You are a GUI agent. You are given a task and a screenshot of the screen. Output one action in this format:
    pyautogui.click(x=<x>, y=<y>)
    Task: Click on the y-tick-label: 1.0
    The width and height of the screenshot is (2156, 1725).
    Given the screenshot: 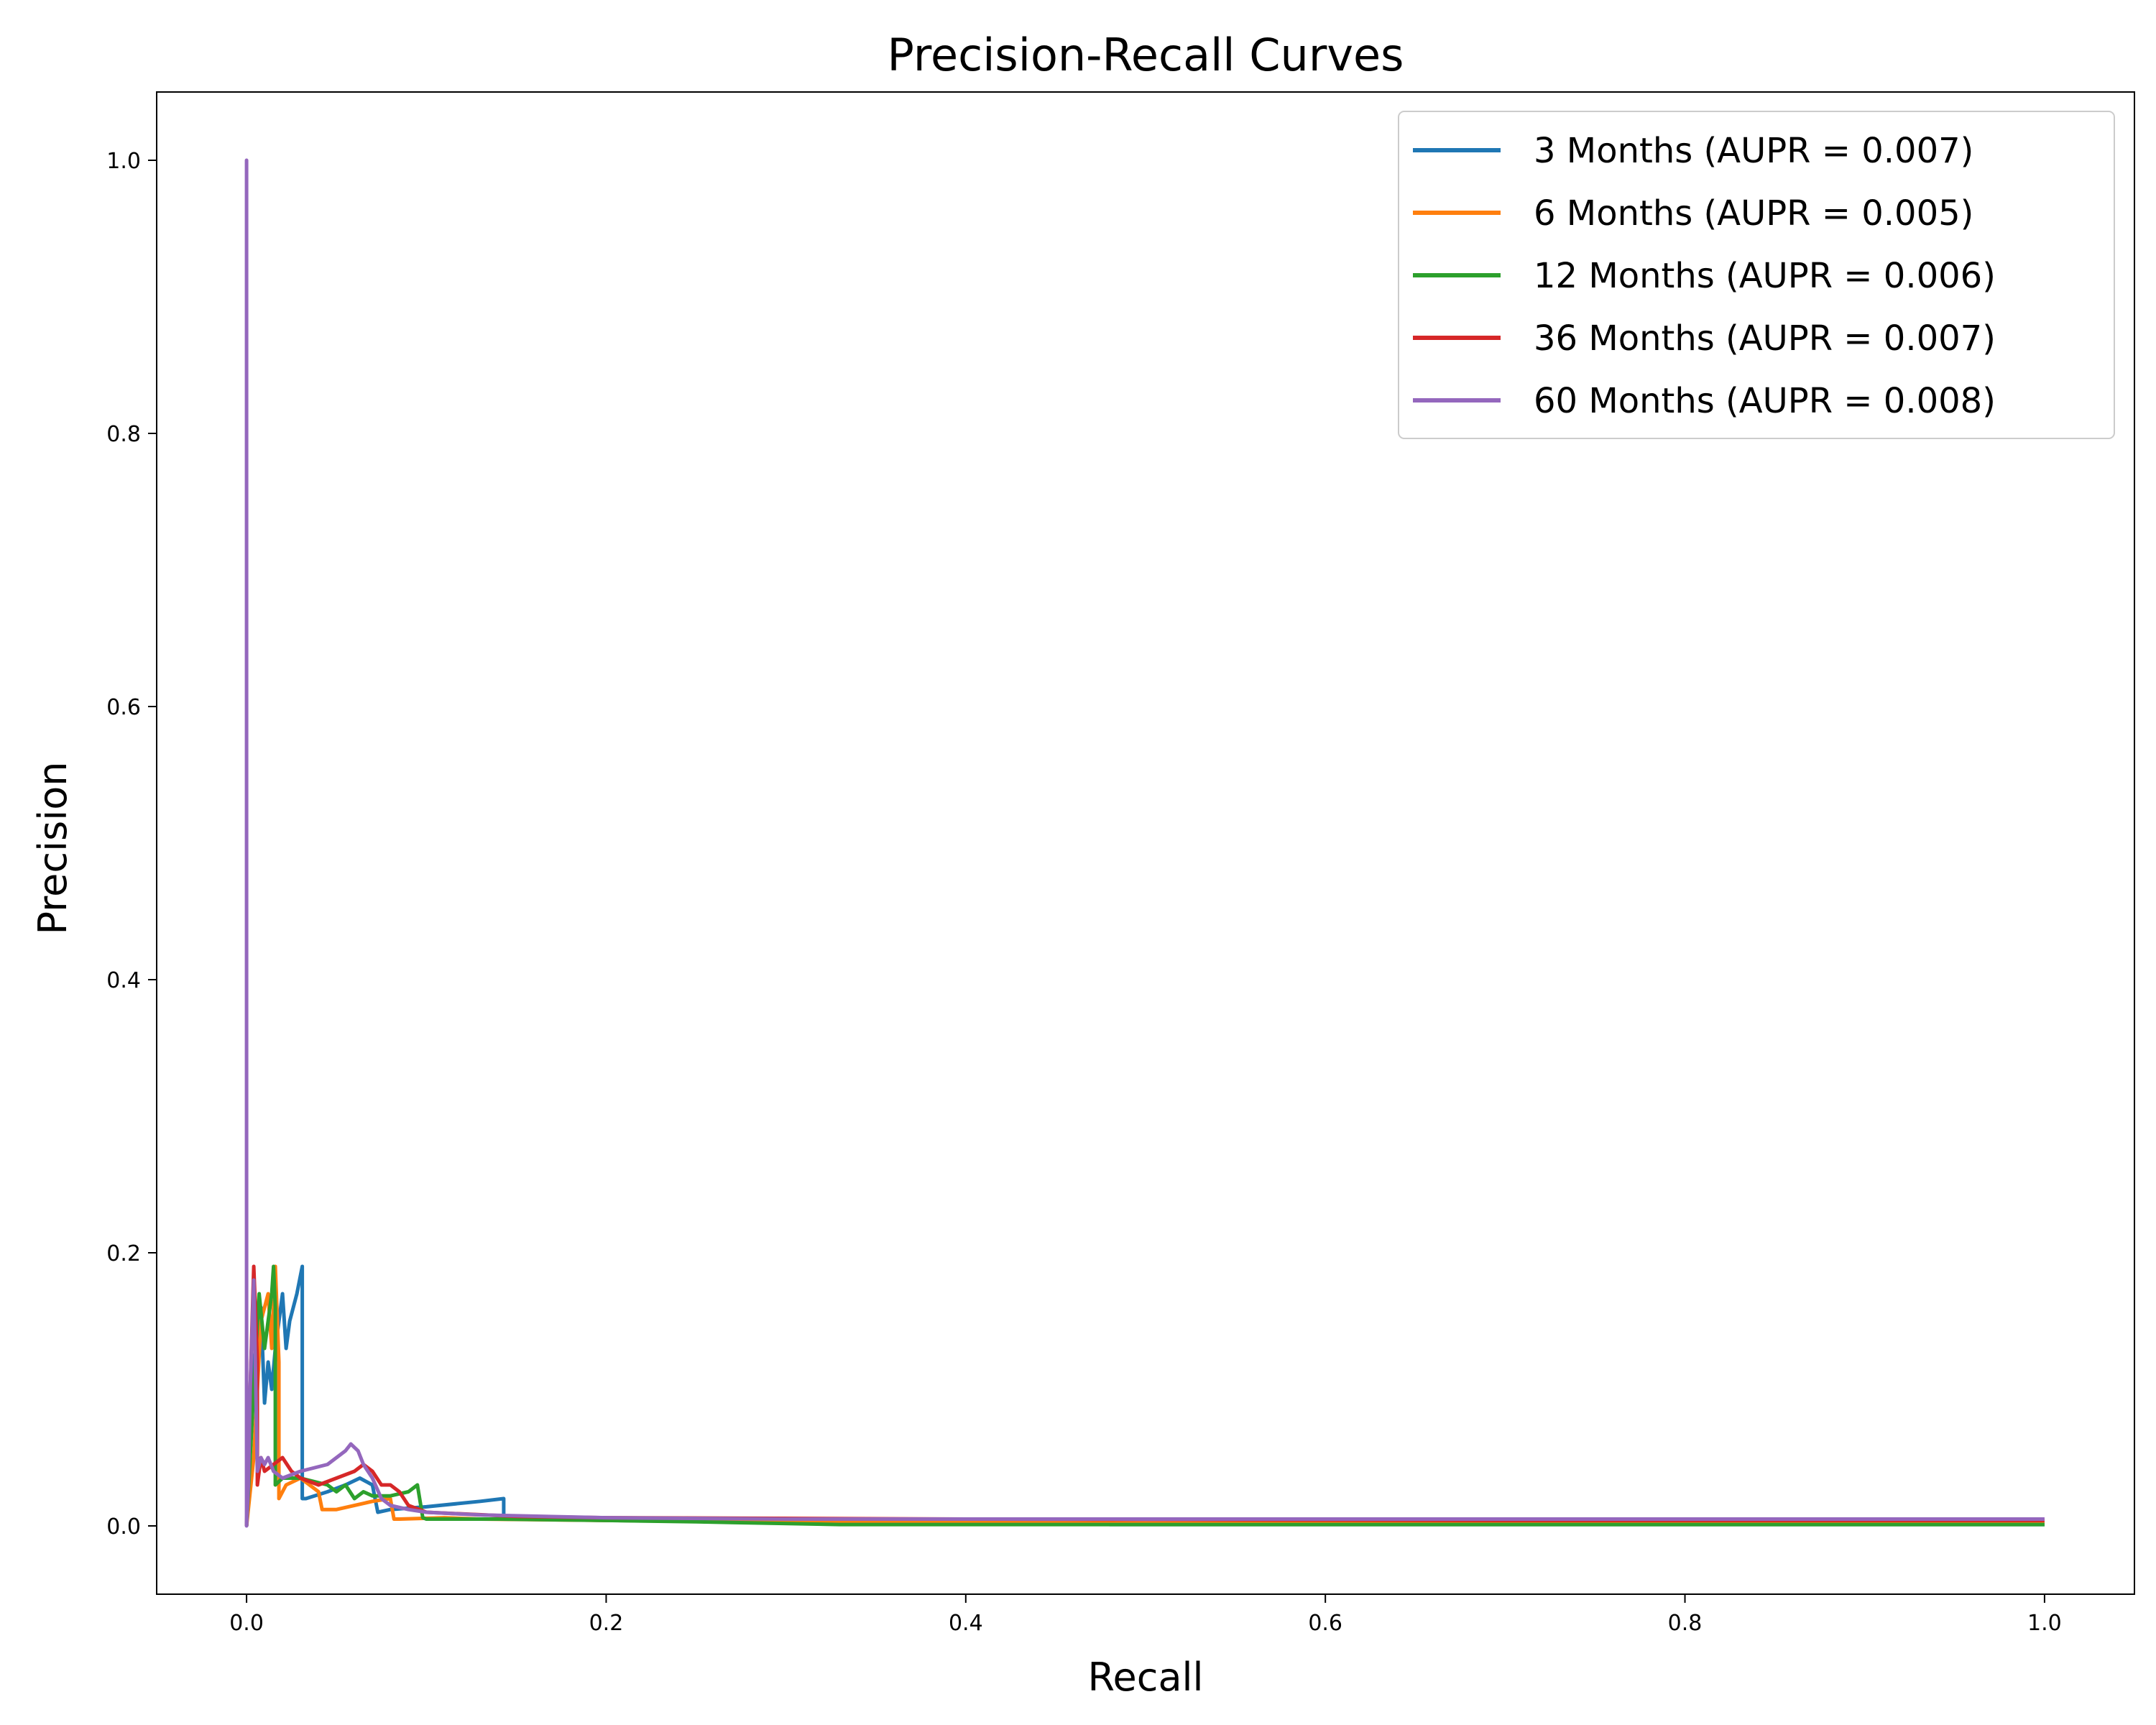 What is the action you would take?
    pyautogui.click(x=123, y=161)
    